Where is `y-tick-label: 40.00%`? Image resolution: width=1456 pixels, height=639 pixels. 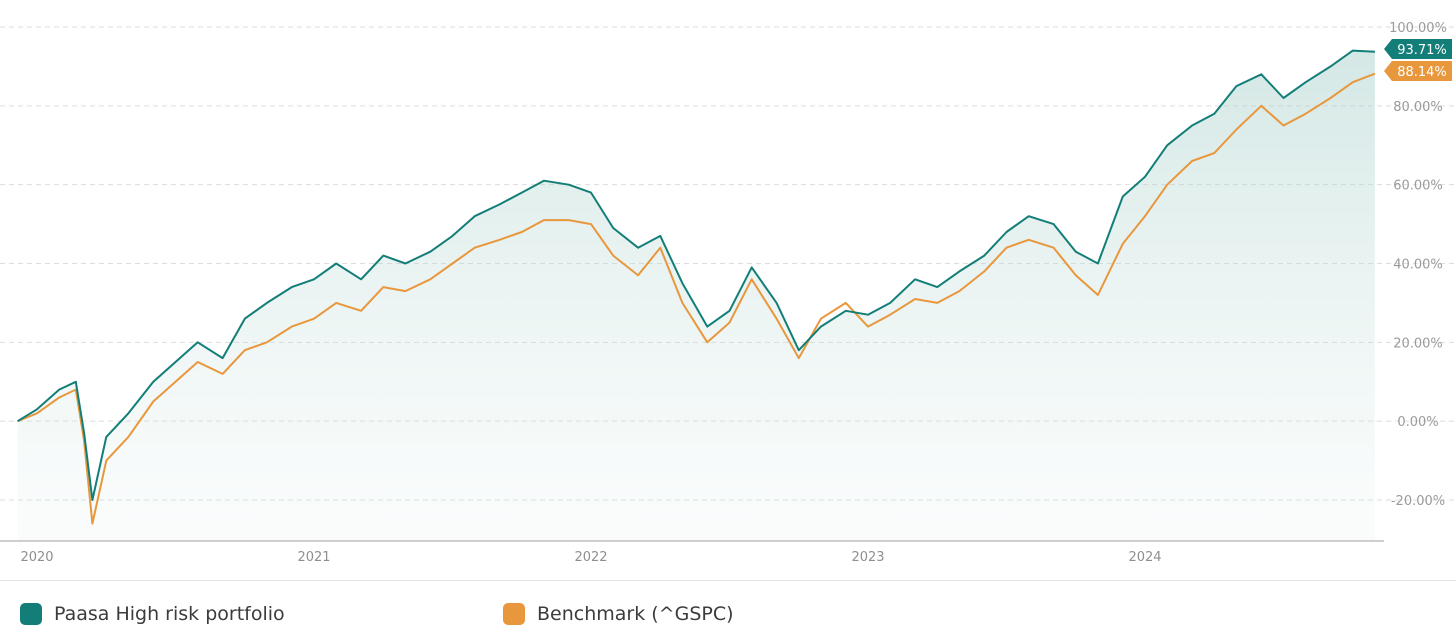 y-tick-label: 40.00% is located at coordinates (1418, 265).